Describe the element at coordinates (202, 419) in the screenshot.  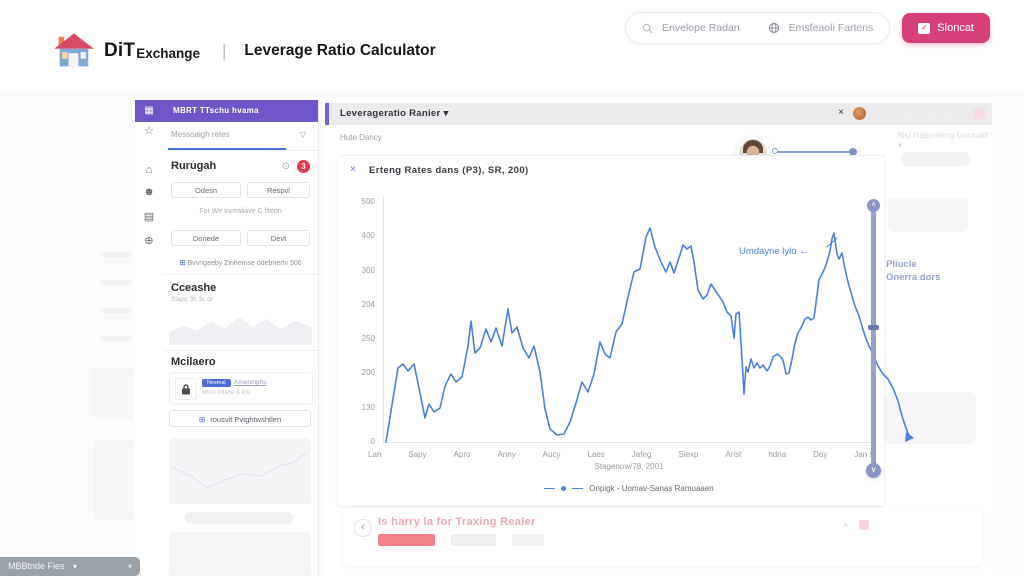
I see `plus-box-icon: ⊞` at that location.